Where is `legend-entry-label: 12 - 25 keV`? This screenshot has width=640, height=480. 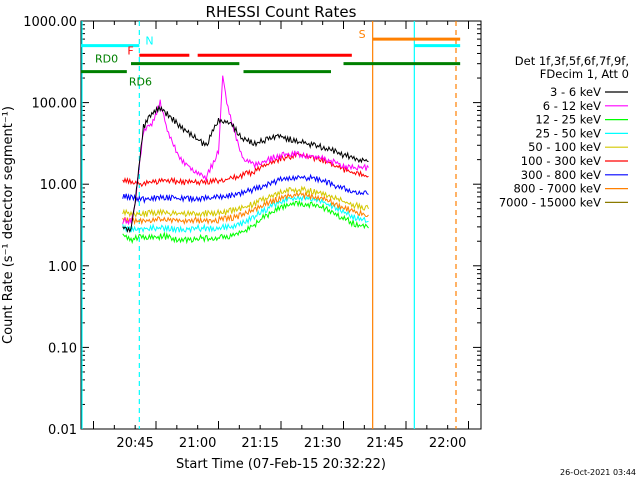 legend-entry-label: 12 - 25 keV is located at coordinates (568, 120).